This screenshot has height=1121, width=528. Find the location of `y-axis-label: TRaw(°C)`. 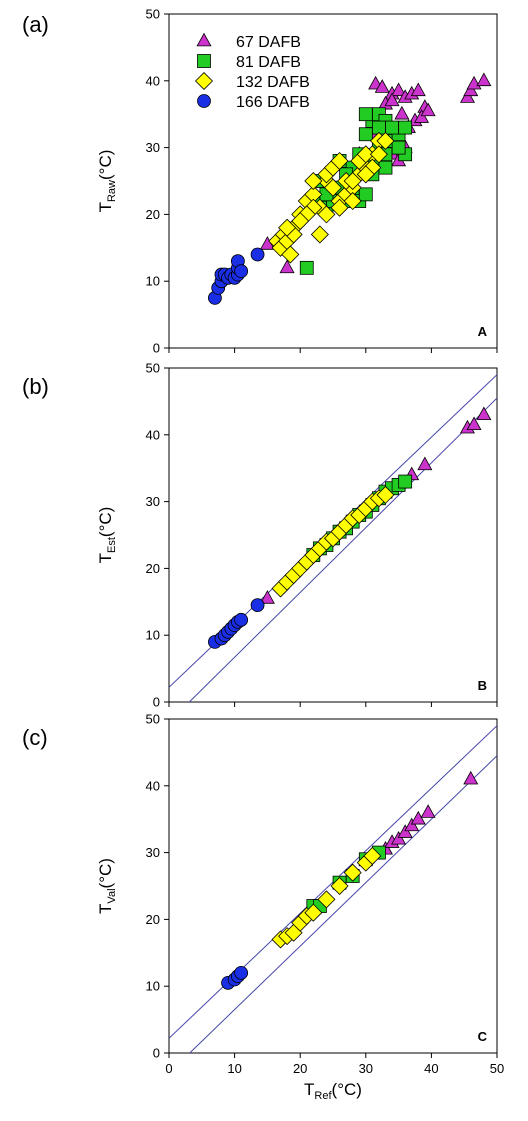

y-axis-label: TRaw(°C) is located at coordinates (107, 181).